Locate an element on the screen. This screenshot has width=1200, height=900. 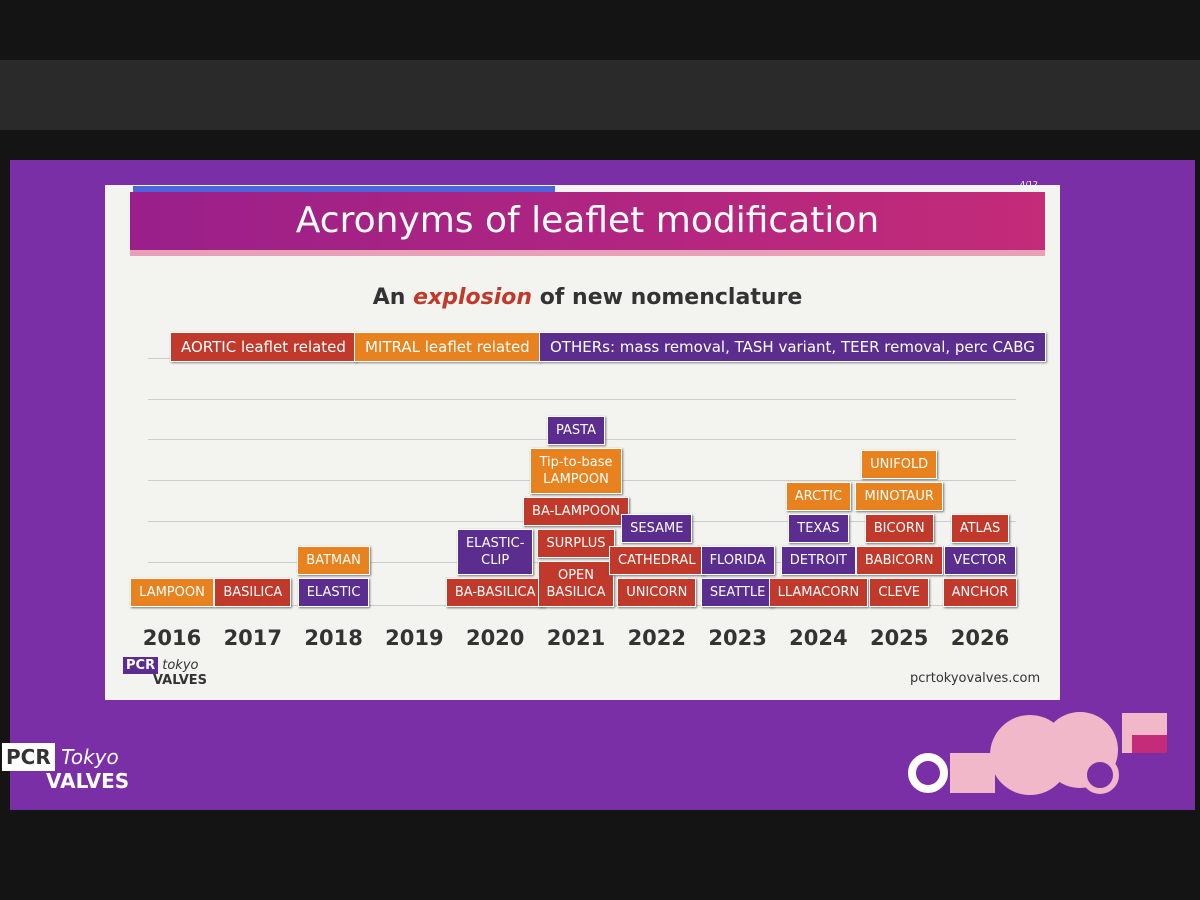
acronym-box: PASTA is located at coordinates (576, 430).